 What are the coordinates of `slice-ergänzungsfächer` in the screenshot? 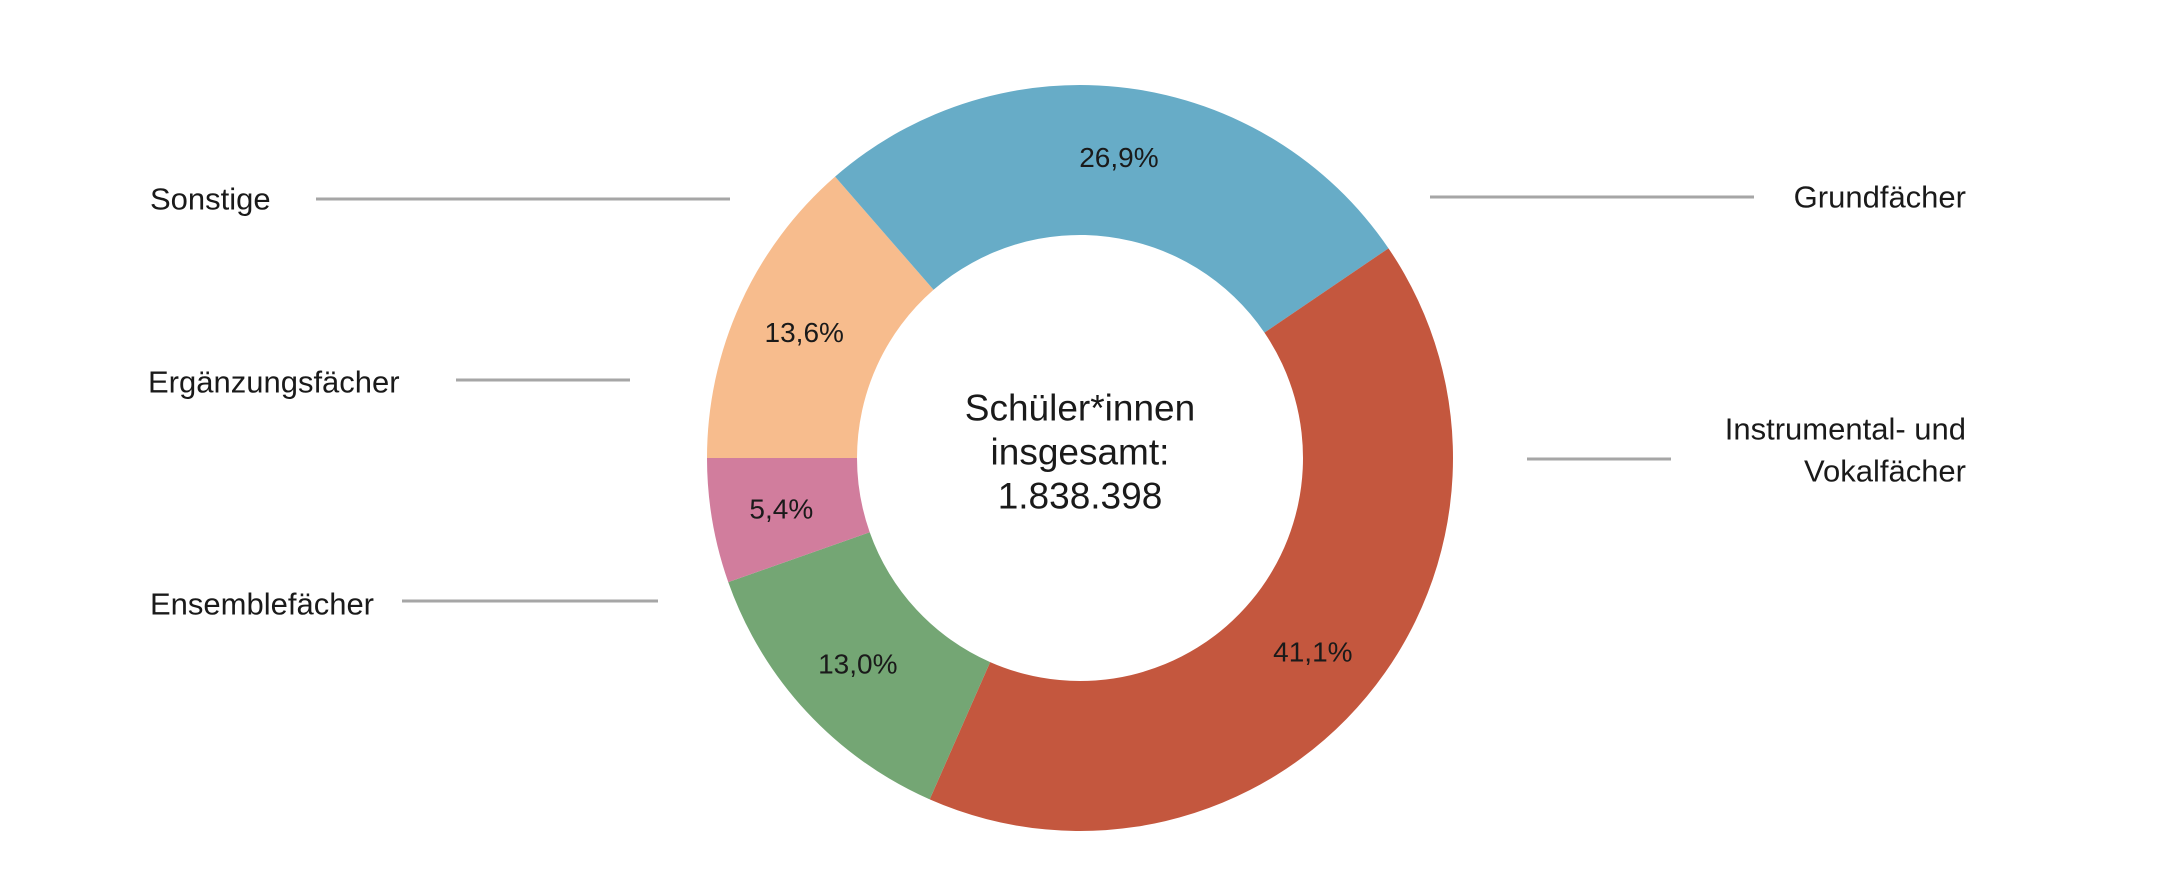 It's located at (788, 520).